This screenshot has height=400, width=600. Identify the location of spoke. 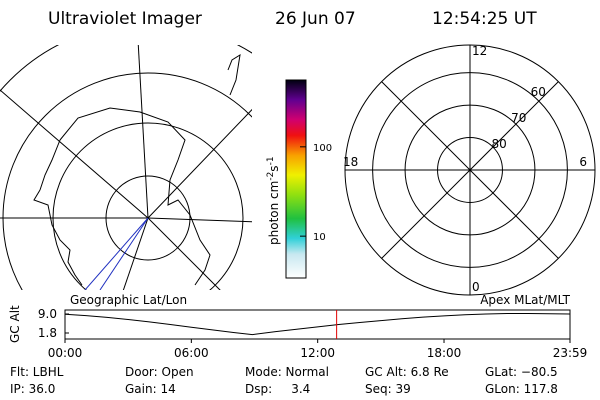
(470, 170).